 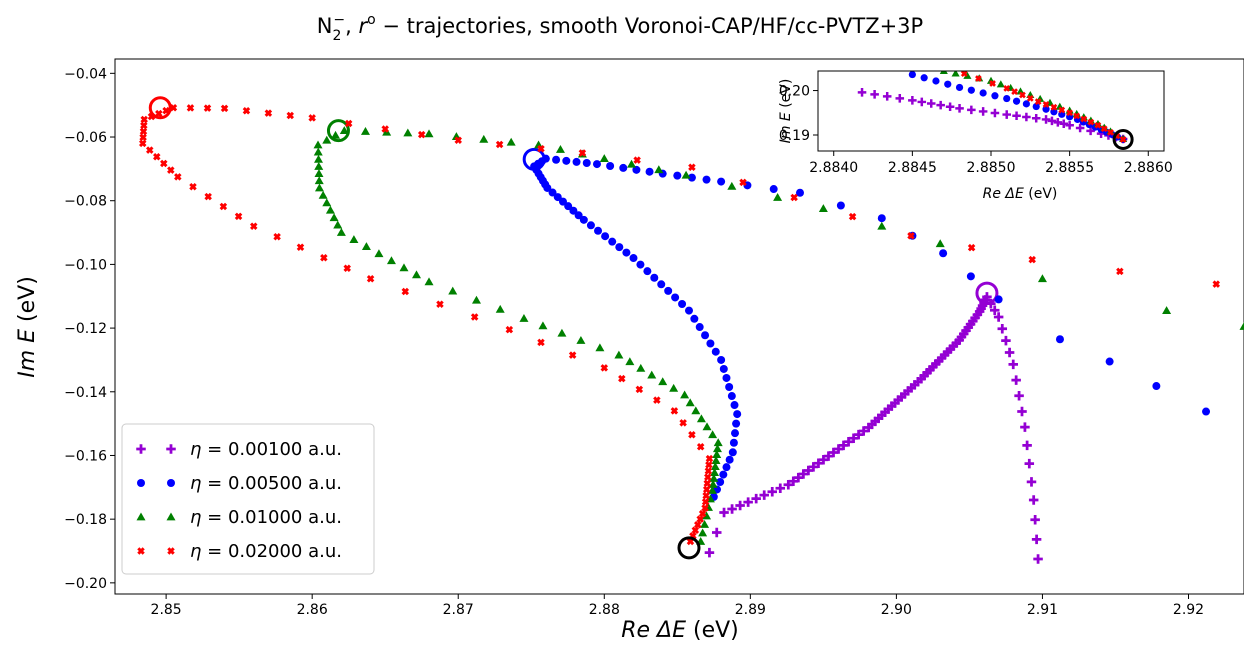 I want to click on y-tick-label: −0.16, so click(x=85, y=456).